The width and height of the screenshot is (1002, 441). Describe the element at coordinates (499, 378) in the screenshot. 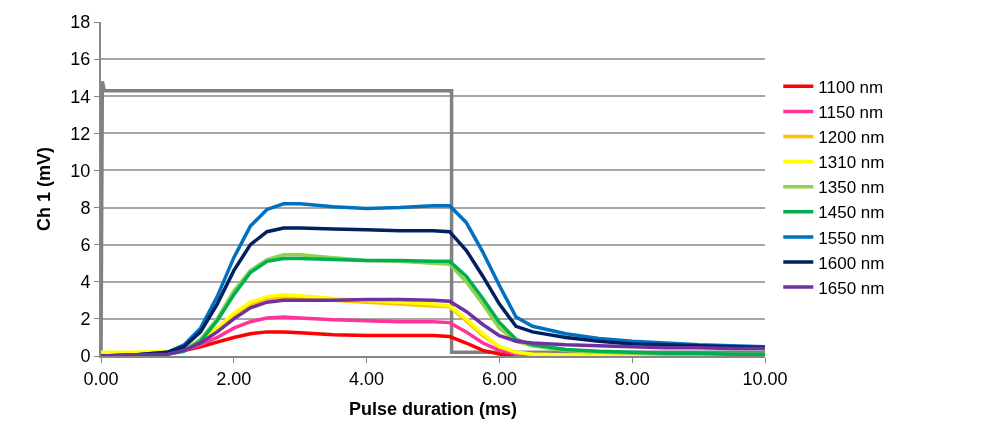

I see `x-tick-label: 6.00` at that location.